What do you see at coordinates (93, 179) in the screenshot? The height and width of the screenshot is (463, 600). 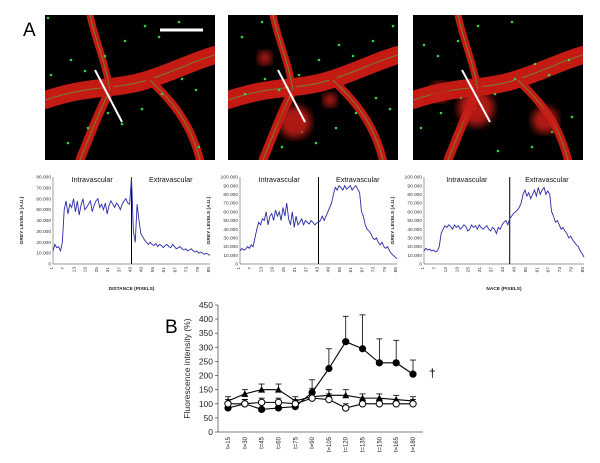 I see `region-label-intravascular: Intravascular` at bounding box center [93, 179].